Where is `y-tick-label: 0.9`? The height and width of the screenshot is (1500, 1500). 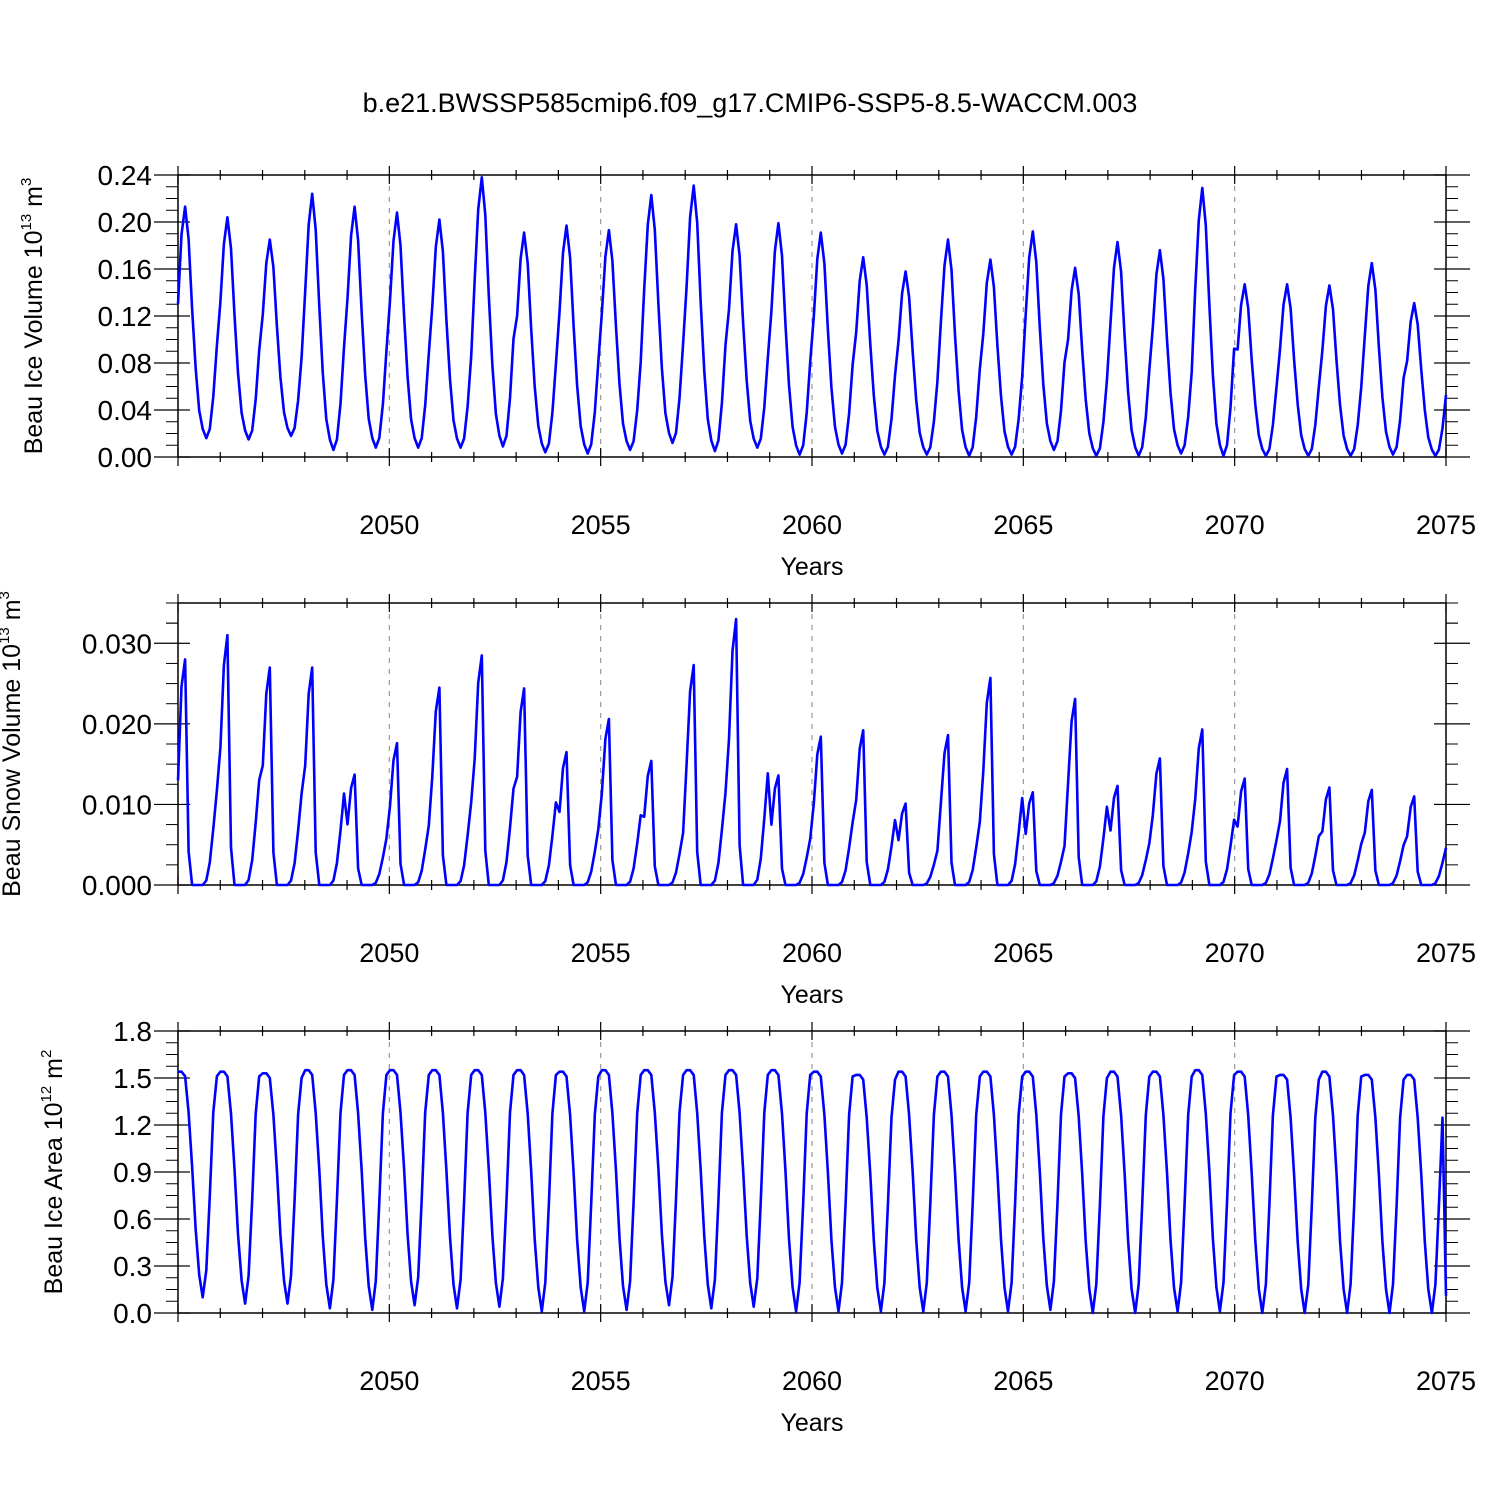 y-tick-label: 0.9 is located at coordinates (132, 1172).